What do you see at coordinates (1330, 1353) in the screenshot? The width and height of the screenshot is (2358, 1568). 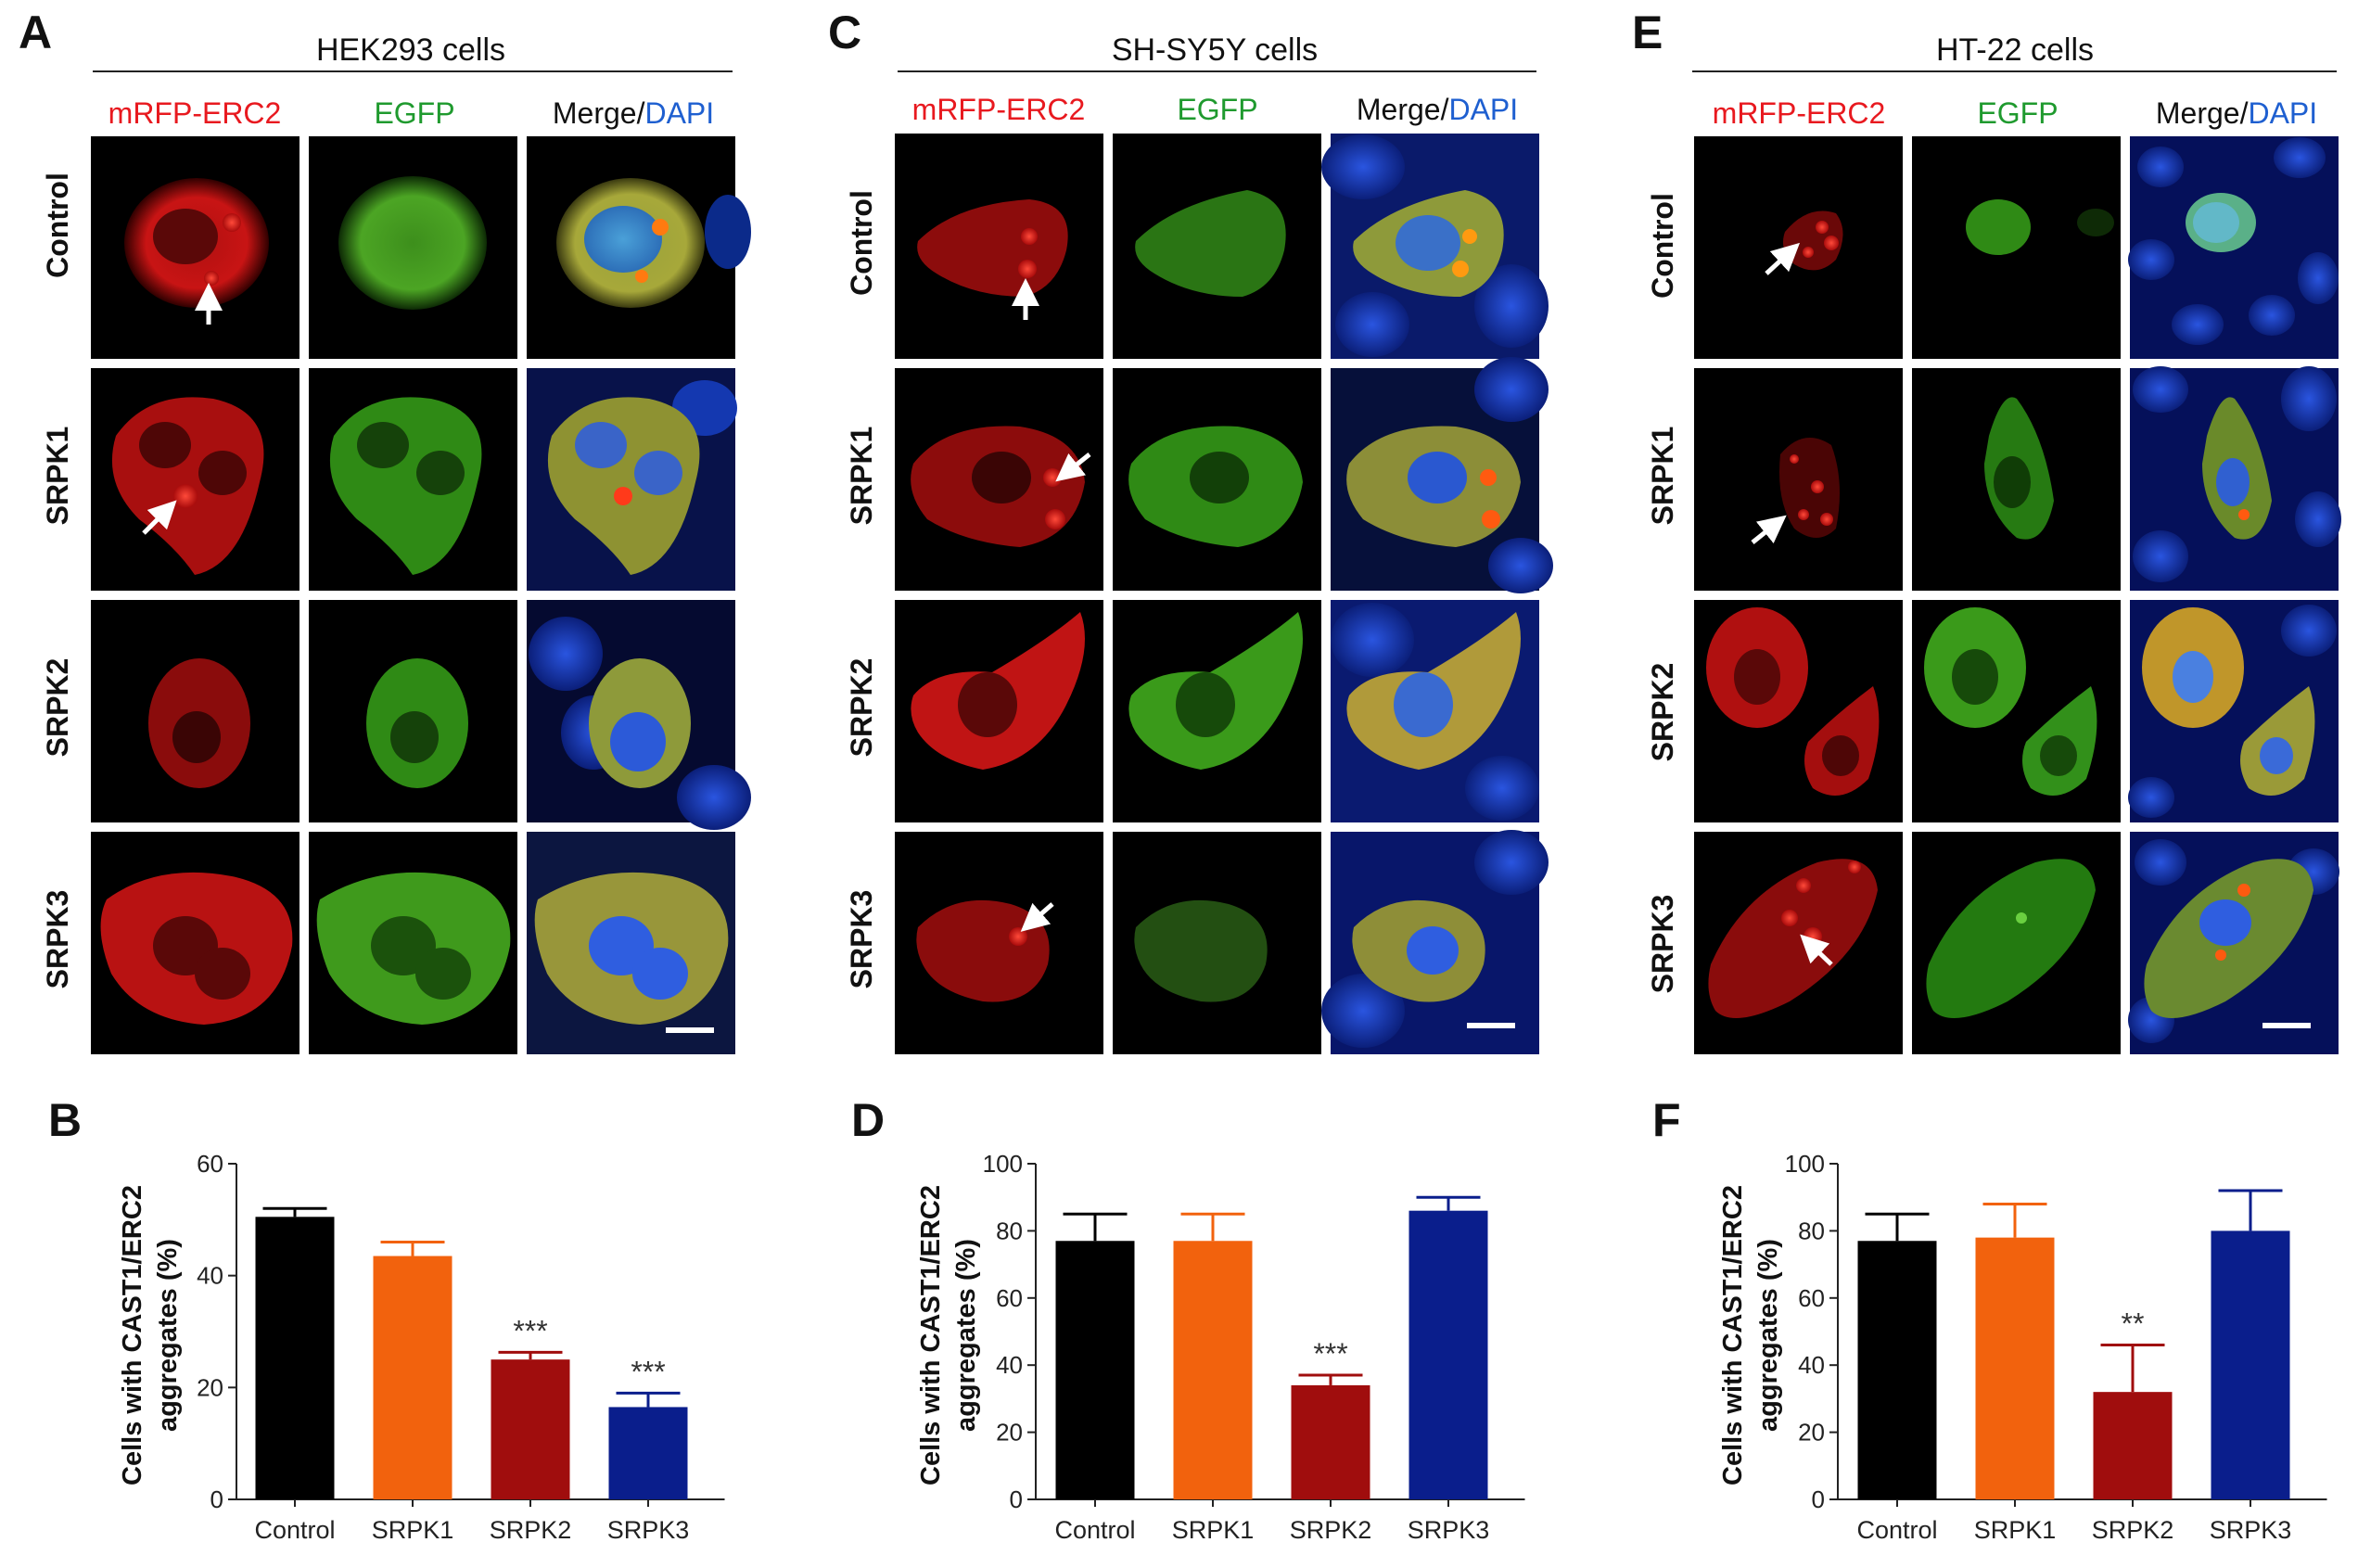 I see `significance-label-d: ***` at bounding box center [1330, 1353].